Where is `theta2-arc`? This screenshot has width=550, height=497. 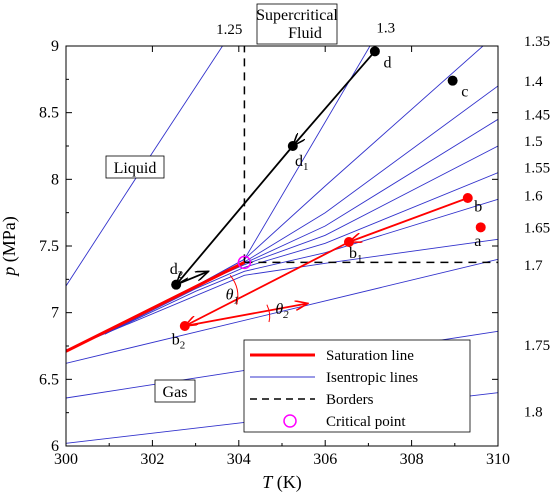 theta2-arc is located at coordinates (268, 313).